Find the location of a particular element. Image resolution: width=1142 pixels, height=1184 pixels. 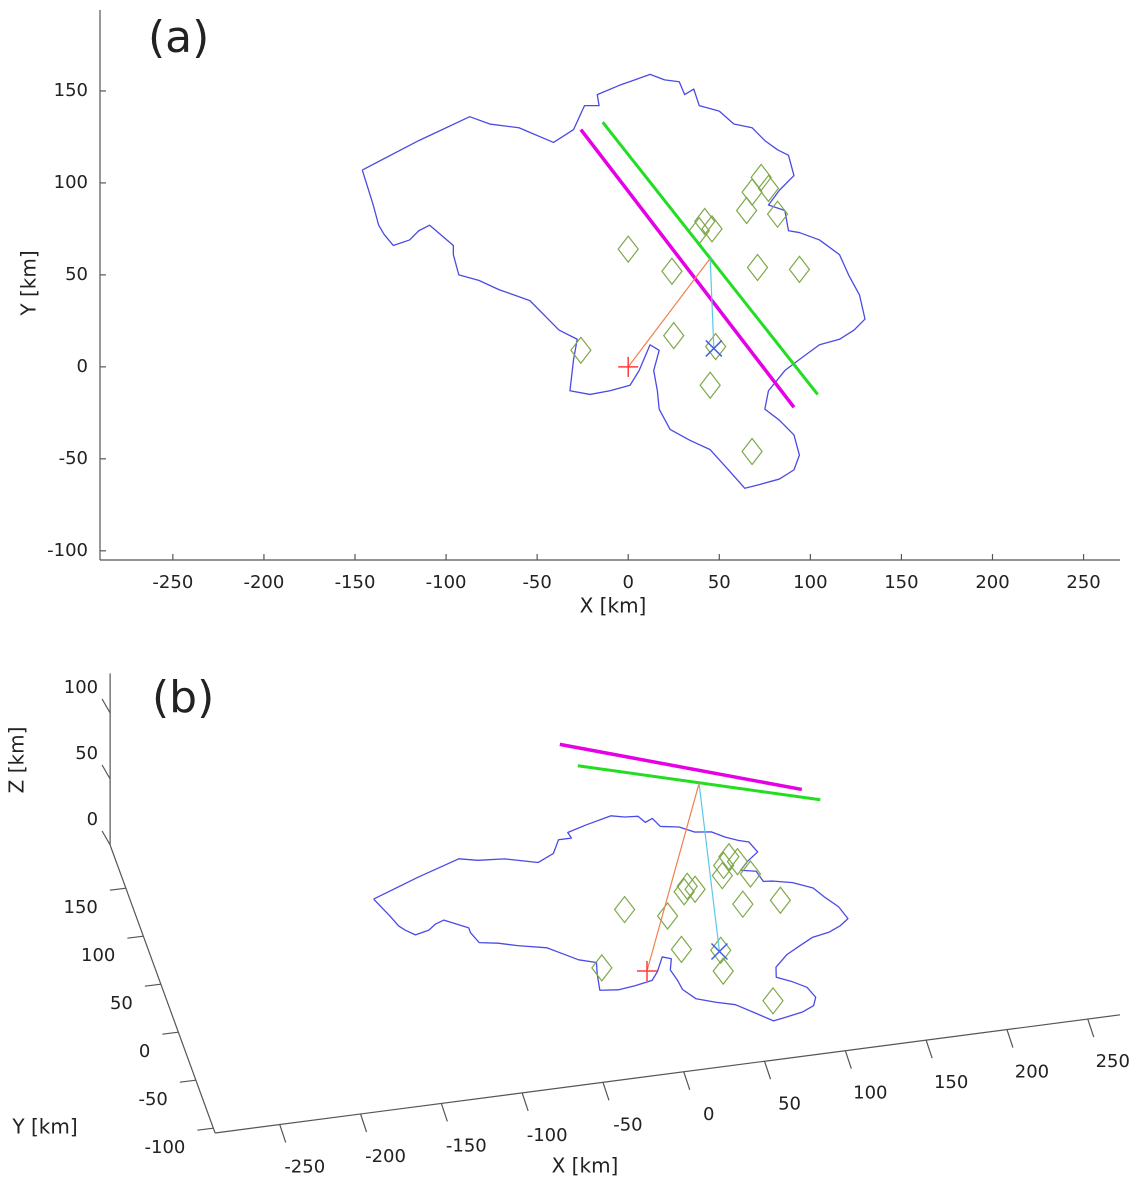

cross-marker is located at coordinates (719, 951).